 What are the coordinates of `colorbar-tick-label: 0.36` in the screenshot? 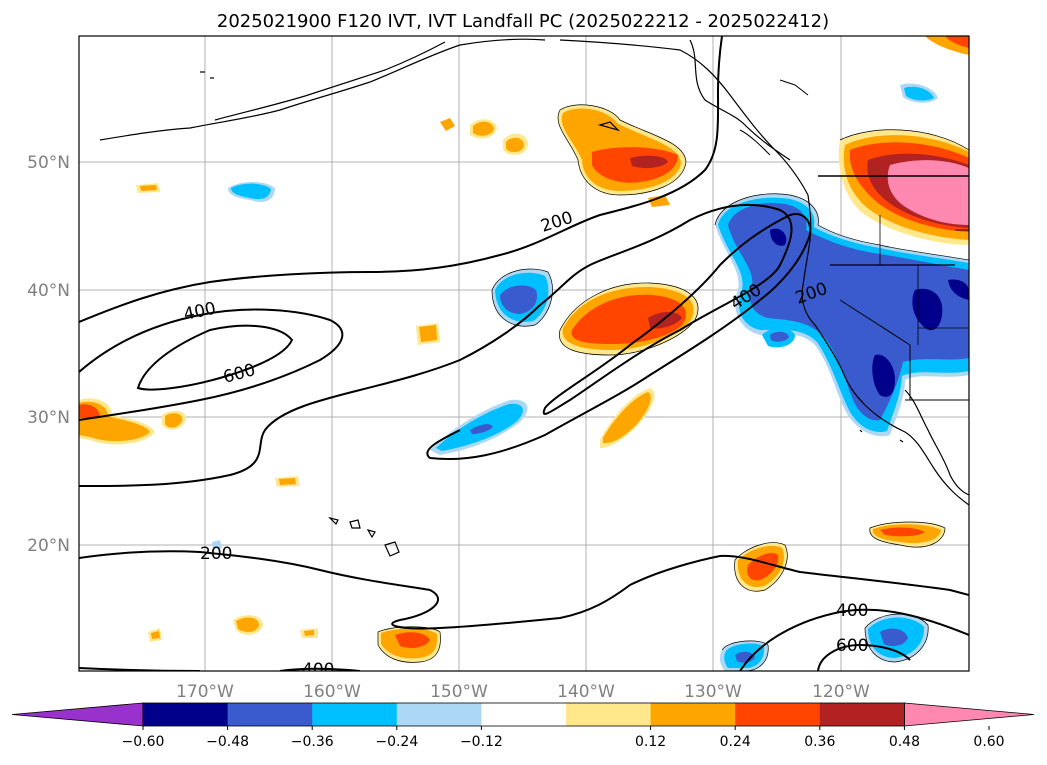 It's located at (819, 742).